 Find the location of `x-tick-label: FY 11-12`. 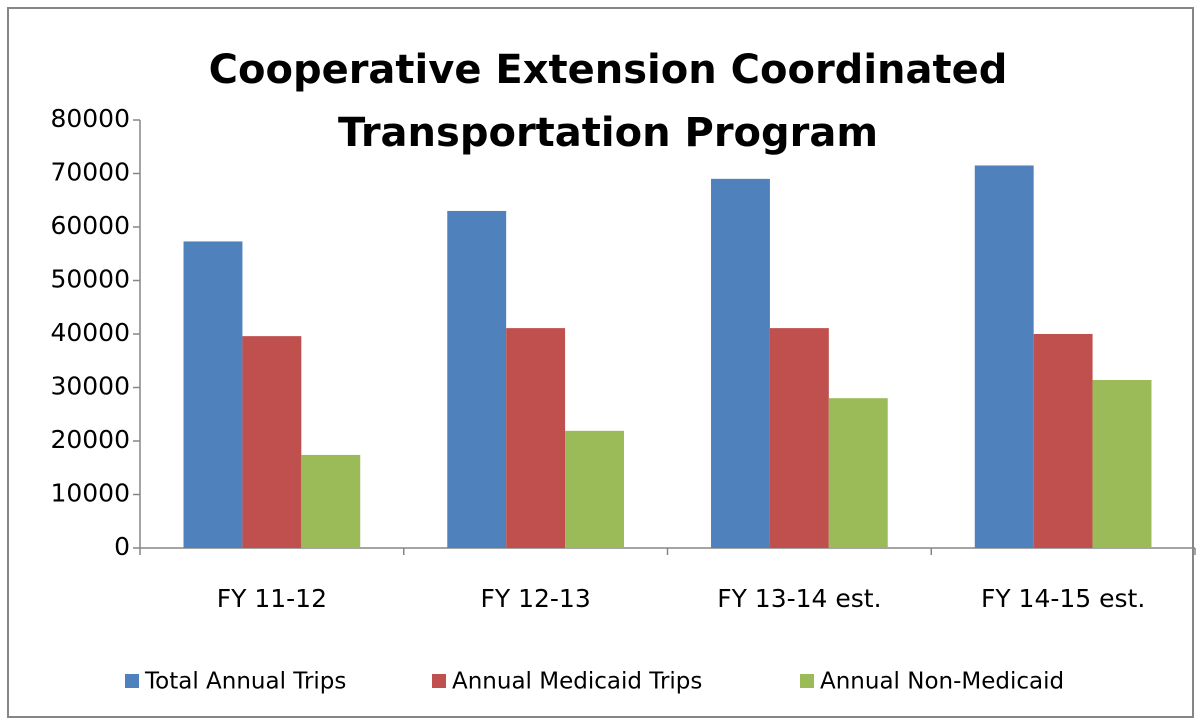

x-tick-label: FY 11-12 is located at coordinates (272, 598).